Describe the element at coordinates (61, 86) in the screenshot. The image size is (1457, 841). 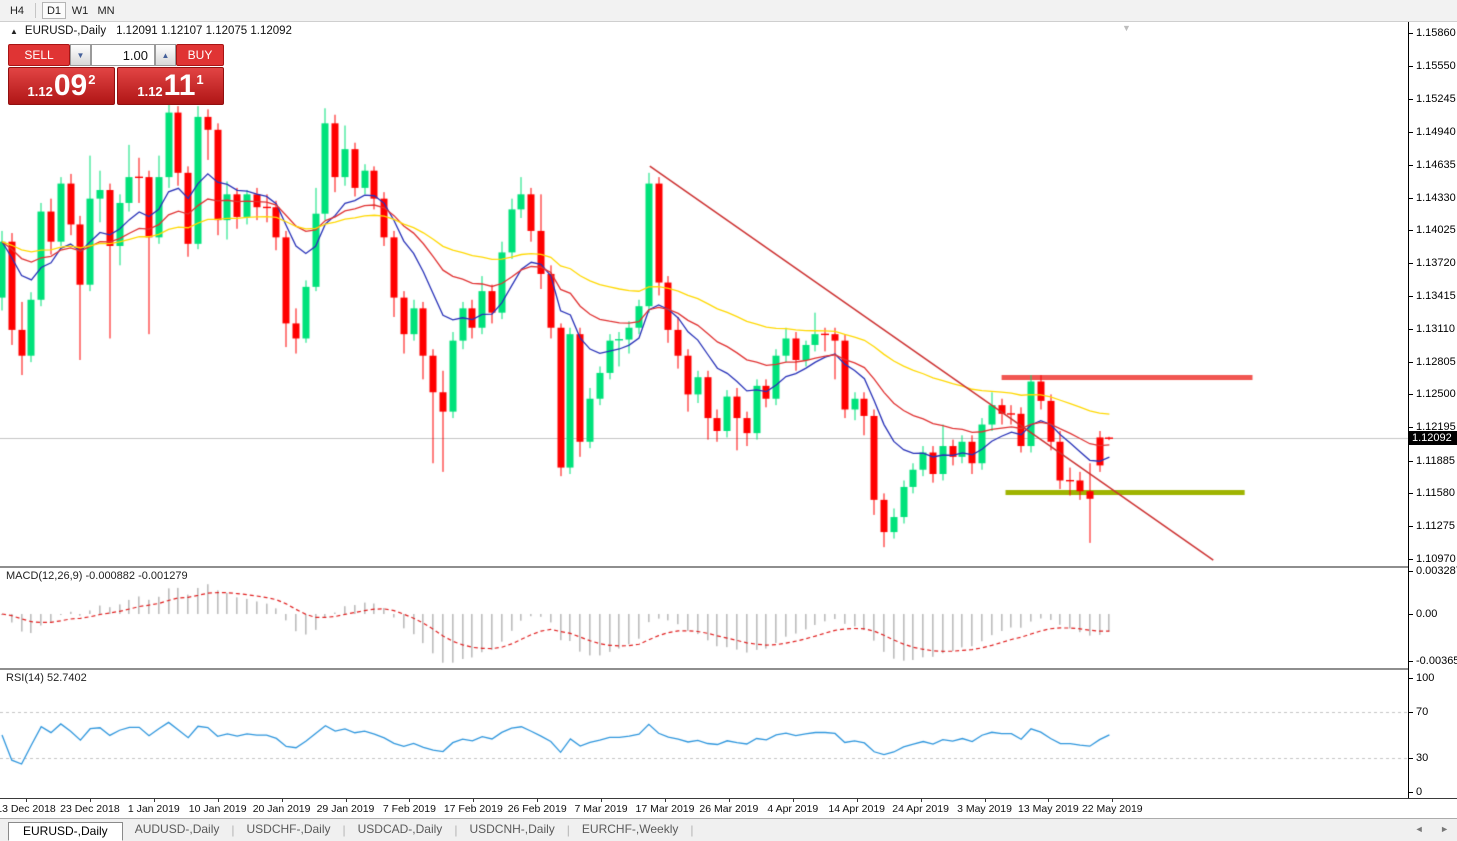
I see `sell-price-panel: 1.12 09 2` at that location.